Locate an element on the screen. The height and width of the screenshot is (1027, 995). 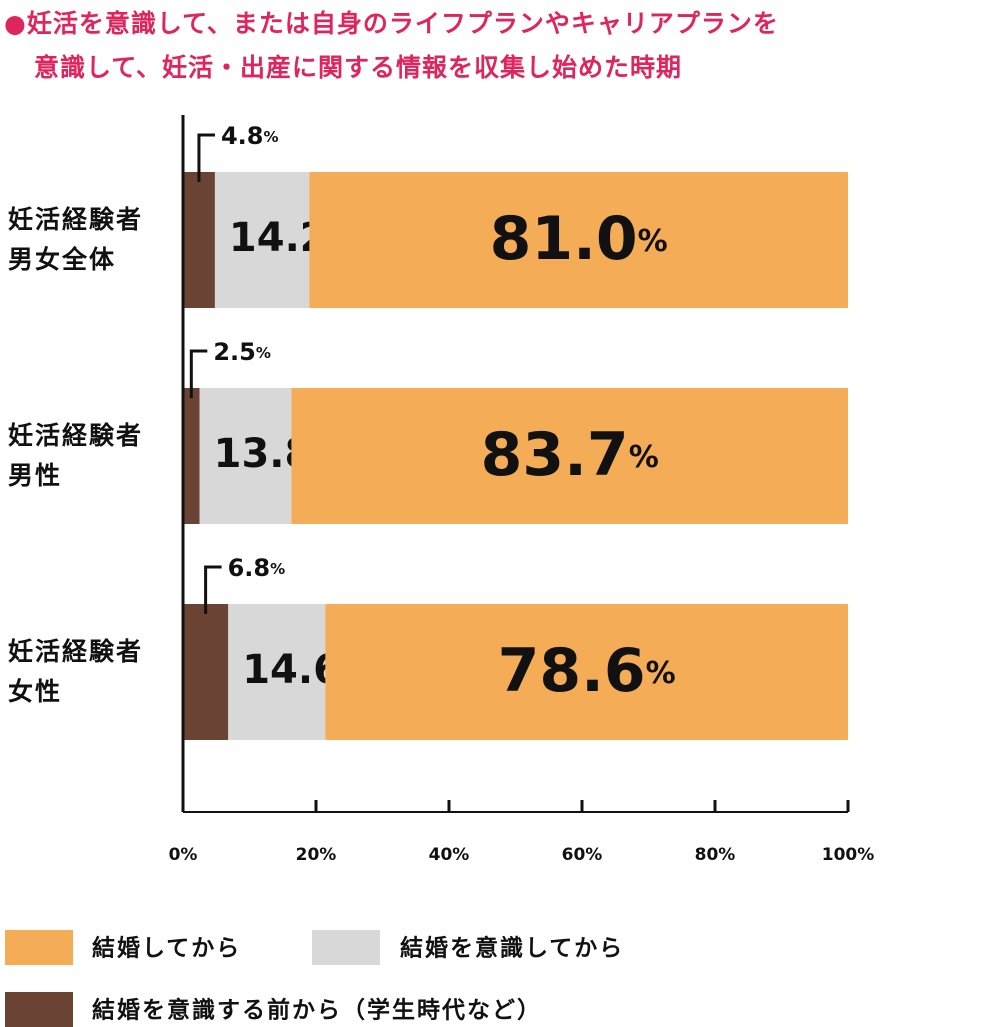
value-label: 83.7% is located at coordinates (570, 455).